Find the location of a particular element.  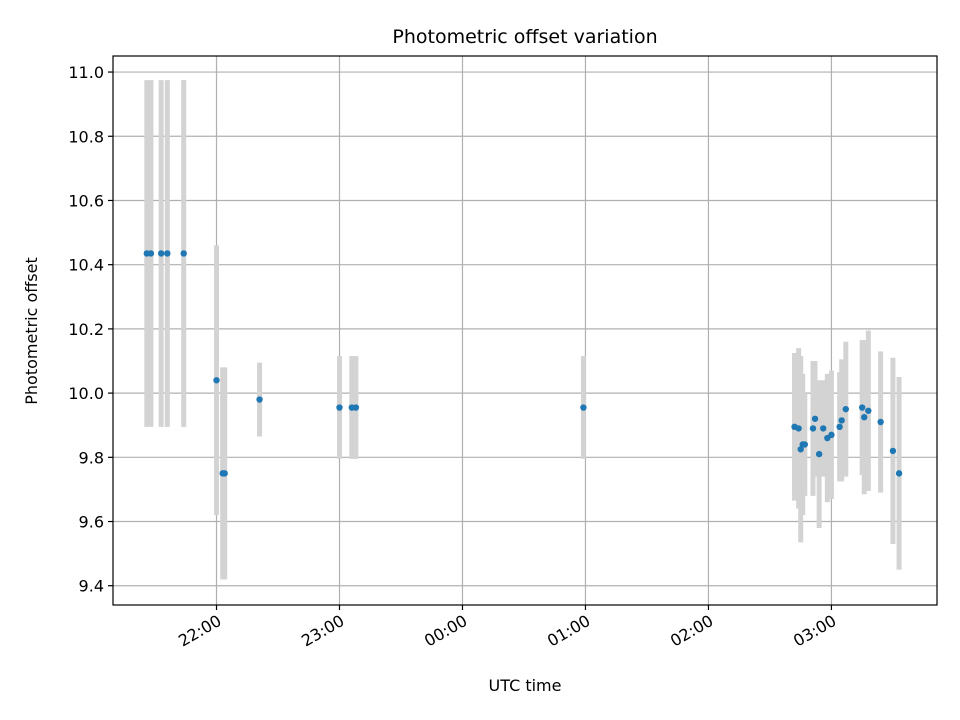

y-tick-label: 10.4 is located at coordinates (86, 265).